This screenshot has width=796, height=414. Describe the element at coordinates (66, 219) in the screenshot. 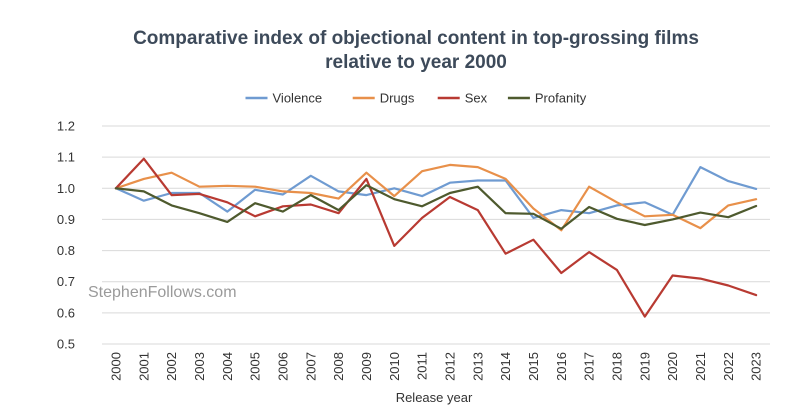

I see `y-tick-label: 0.9` at that location.